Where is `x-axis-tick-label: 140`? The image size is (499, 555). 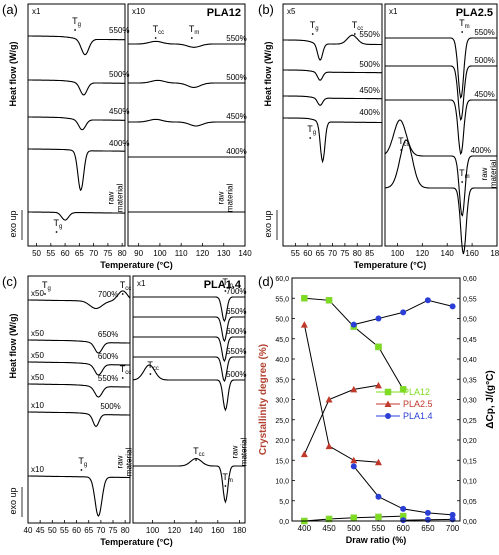
x-axis-tick-label: 140 is located at coordinates (245, 253).